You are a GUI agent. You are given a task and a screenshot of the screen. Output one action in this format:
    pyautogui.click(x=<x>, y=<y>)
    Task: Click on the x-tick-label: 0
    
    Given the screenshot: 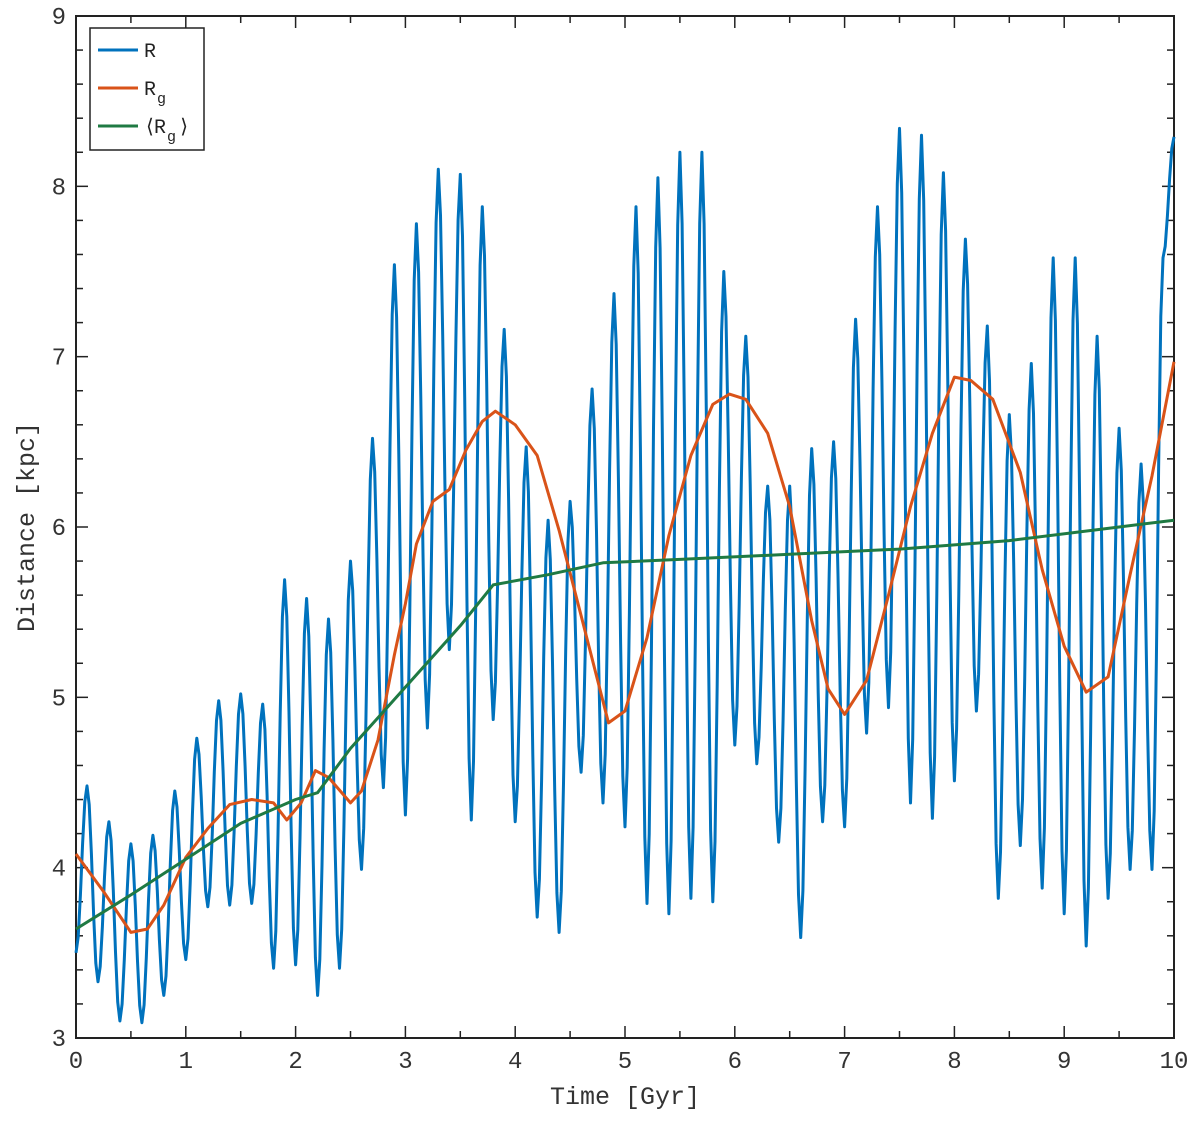 What is the action you would take?
    pyautogui.click(x=76, y=1062)
    